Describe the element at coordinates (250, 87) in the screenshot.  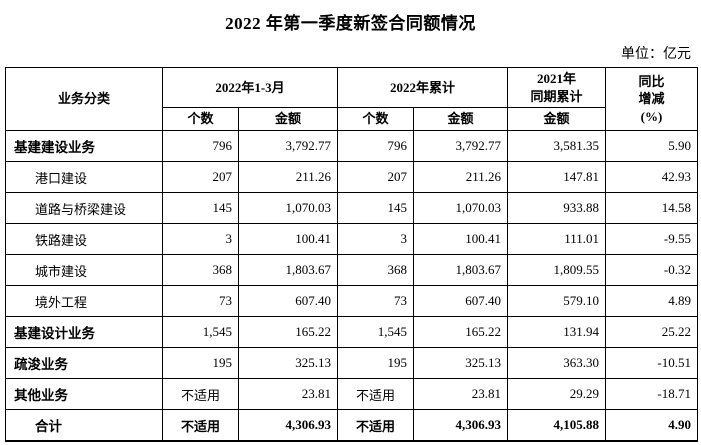
I see `header-group-2022-q1: 2022年1-3月` at that location.